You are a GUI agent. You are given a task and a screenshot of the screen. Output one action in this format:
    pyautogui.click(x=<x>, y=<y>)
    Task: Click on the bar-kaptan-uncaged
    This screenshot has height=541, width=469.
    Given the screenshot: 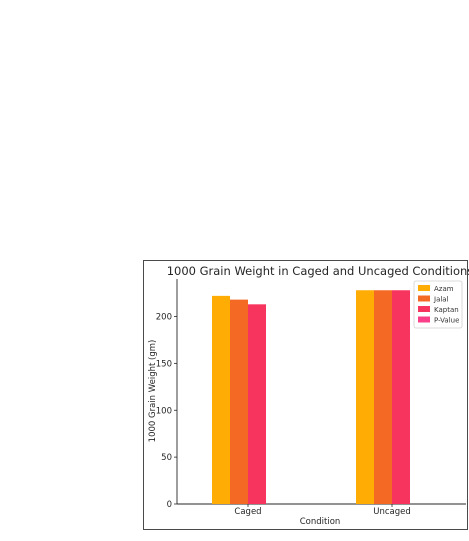 What is the action you would take?
    pyautogui.click(x=401, y=397)
    